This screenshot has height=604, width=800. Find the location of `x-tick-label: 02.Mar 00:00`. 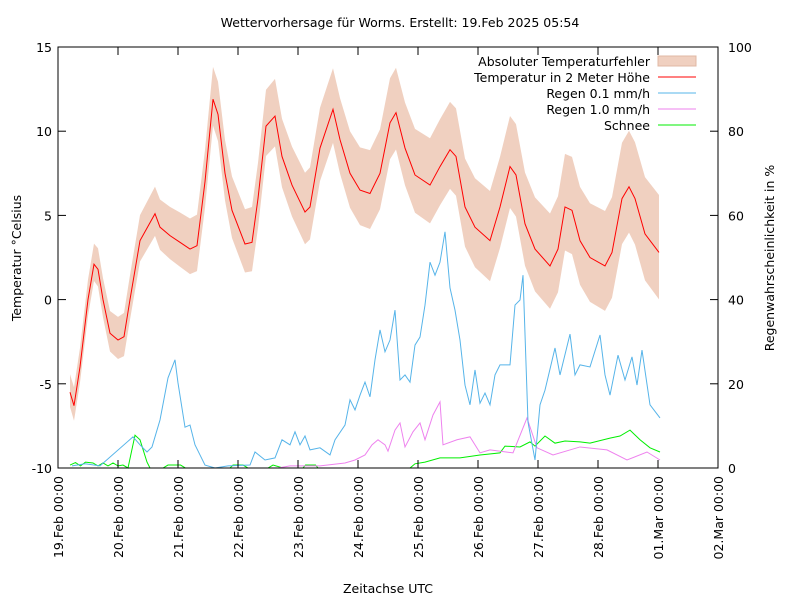

x-tick-label: 02.Mar 00:00 is located at coordinates (718, 518).